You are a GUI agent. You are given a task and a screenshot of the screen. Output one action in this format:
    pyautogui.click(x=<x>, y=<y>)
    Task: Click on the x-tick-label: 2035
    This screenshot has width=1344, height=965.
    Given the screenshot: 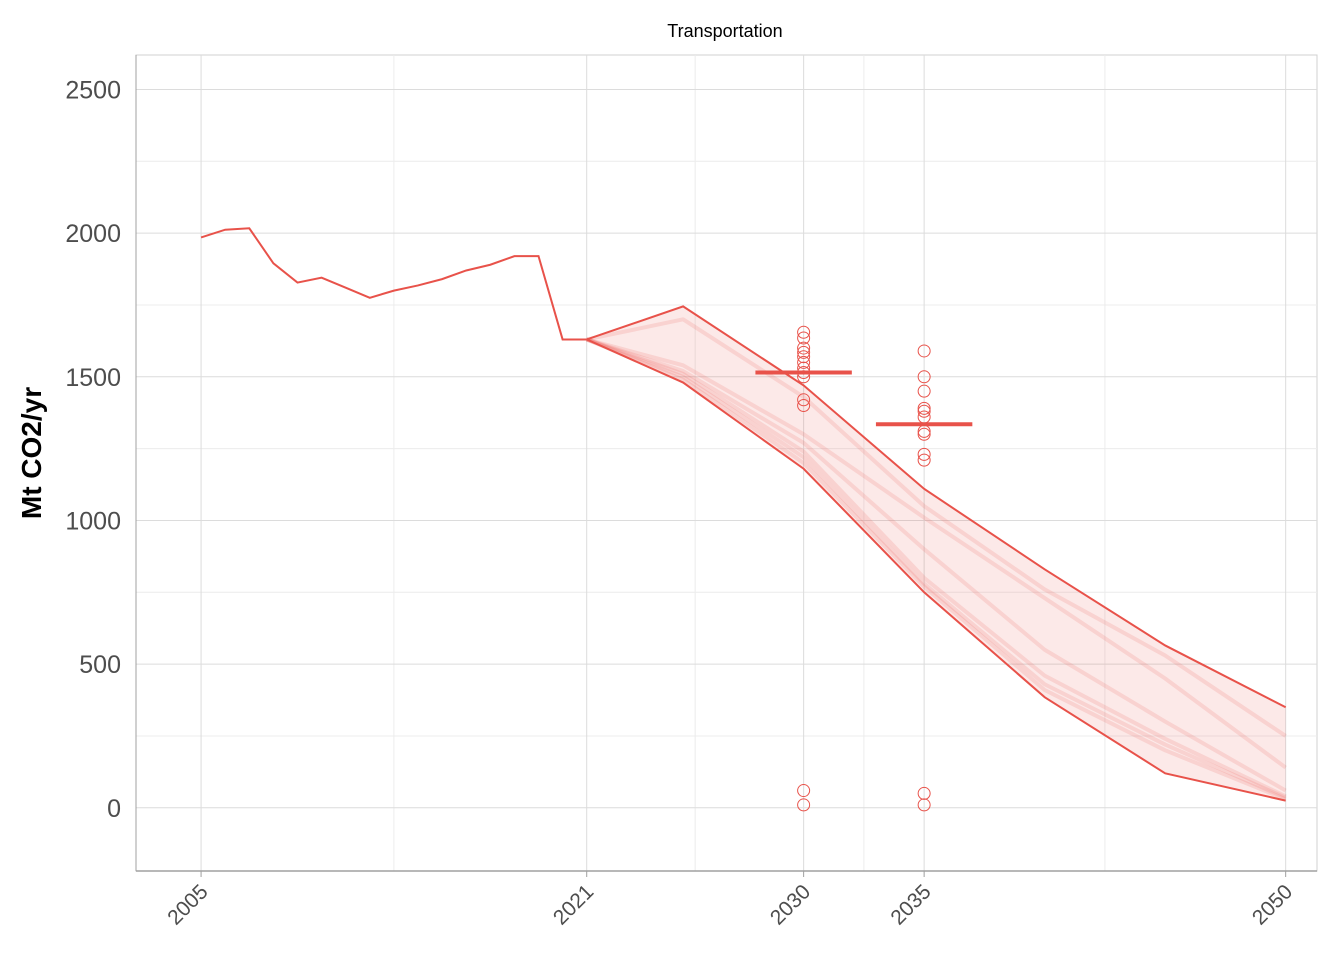 What is the action you would take?
    pyautogui.click(x=910, y=904)
    